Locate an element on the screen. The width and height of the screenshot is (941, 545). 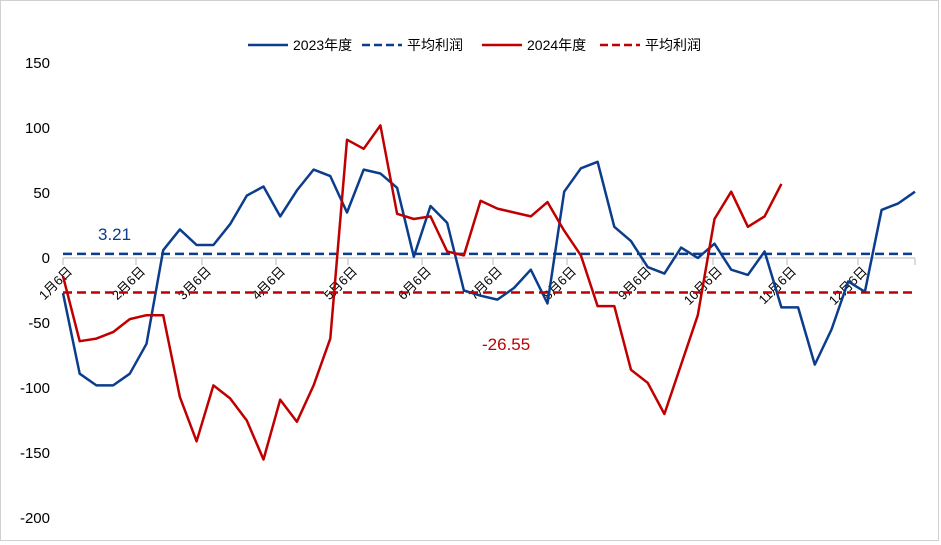
y-tick-label: 150 is located at coordinates (37, 63).